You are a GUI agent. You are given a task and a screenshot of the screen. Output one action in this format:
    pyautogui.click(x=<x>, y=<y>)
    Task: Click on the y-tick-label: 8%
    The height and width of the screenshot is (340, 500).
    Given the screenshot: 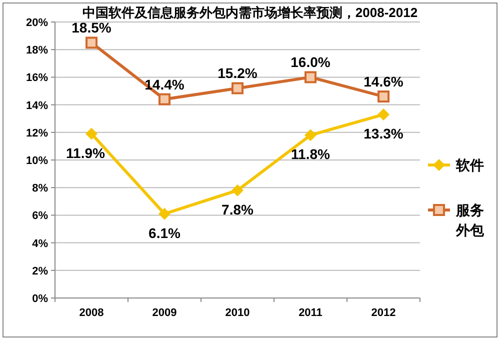 What is the action you would take?
    pyautogui.click(x=40, y=188)
    